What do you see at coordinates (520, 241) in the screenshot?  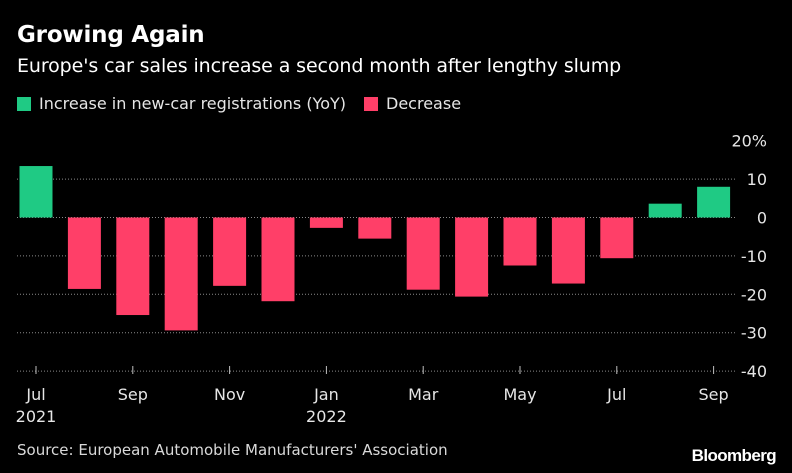 I see `bar-may-2022` at bounding box center [520, 241].